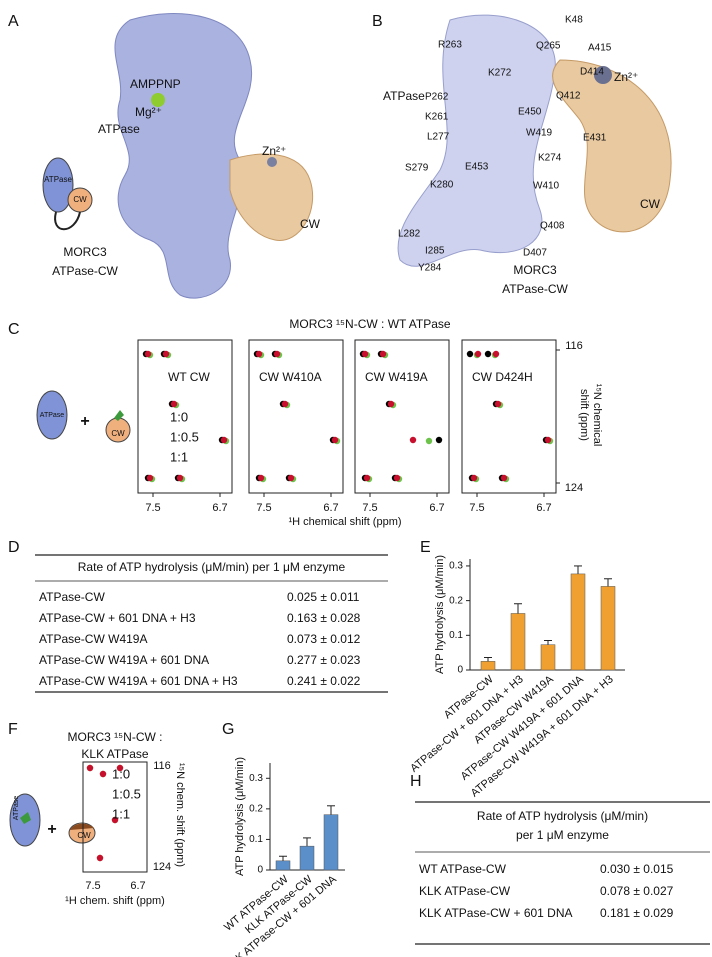 This screenshot has height=957, width=712. Describe the element at coordinates (138, 681) in the screenshot. I see `table-cell: ATPase-CW W419A + 601 DNA + H3` at that location.